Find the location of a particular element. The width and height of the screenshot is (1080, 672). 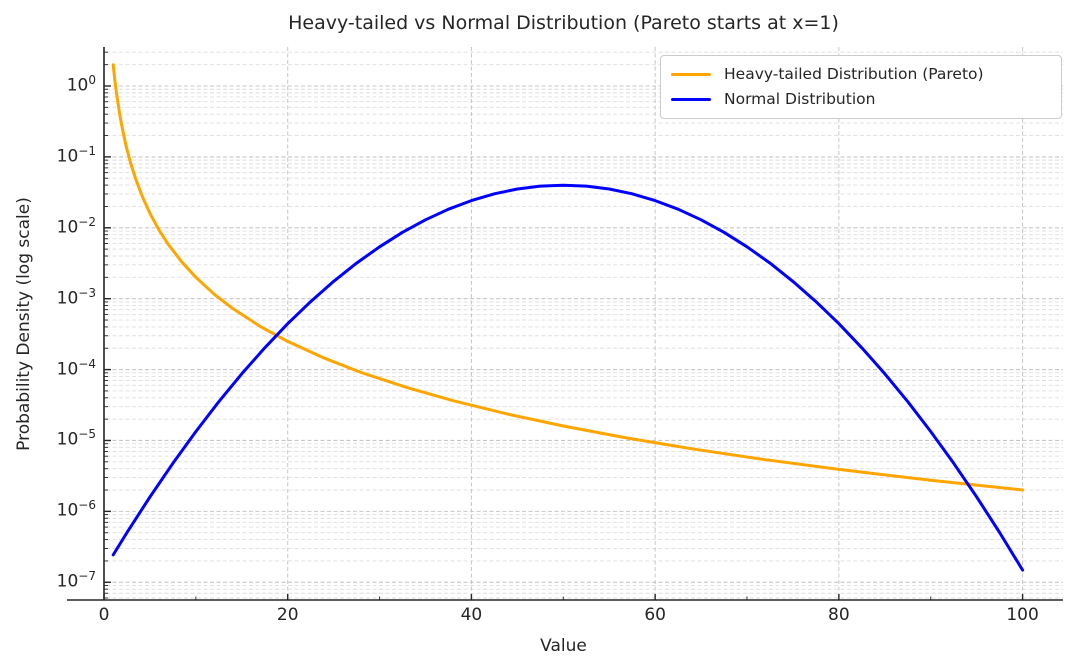

x-tick-label: 60 is located at coordinates (655, 615).